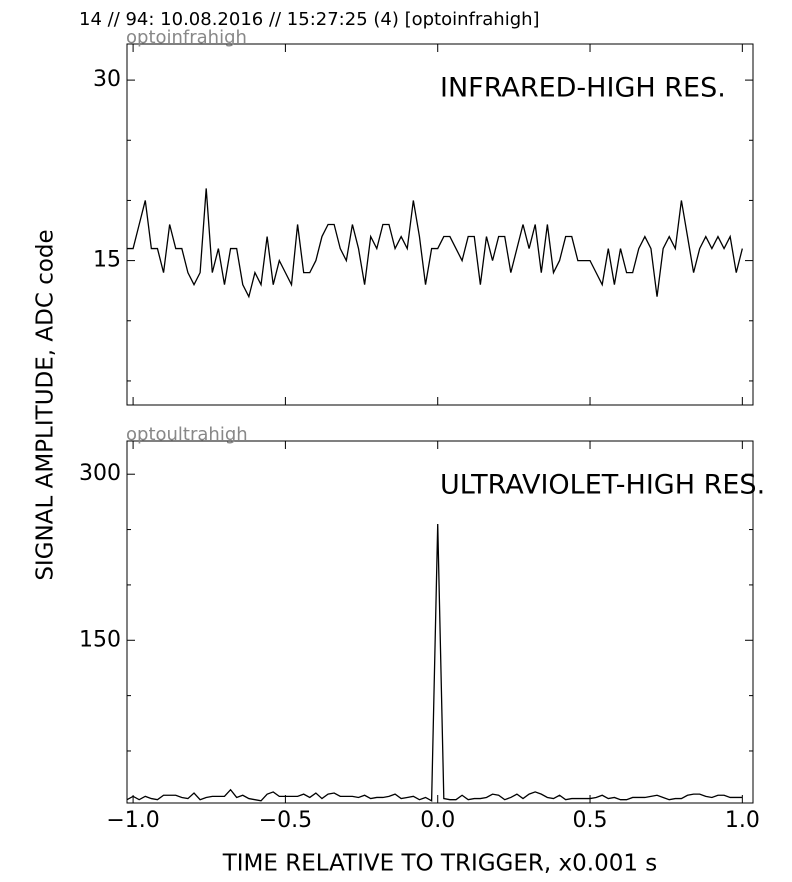 The image size is (792, 882). Describe the element at coordinates (435, 243) in the screenshot. I see `data-line` at that location.